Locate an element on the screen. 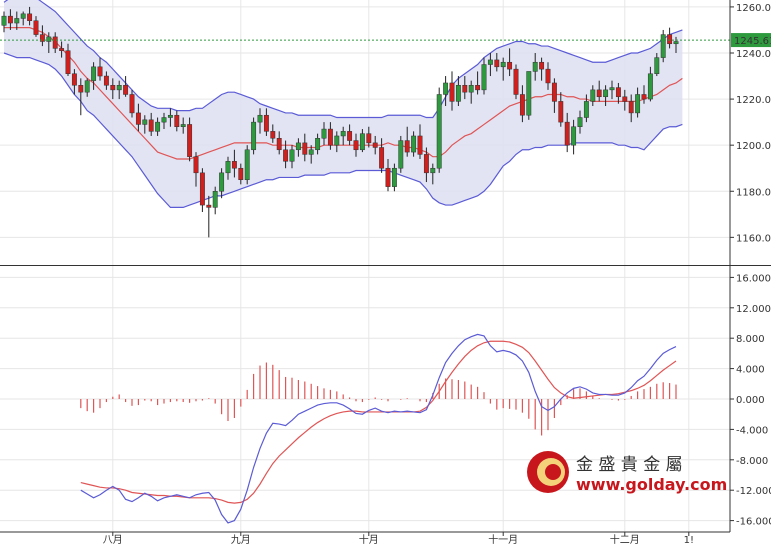 The width and height of the screenshot is (771, 546). last-price-tag-bg is located at coordinates (751, 40).